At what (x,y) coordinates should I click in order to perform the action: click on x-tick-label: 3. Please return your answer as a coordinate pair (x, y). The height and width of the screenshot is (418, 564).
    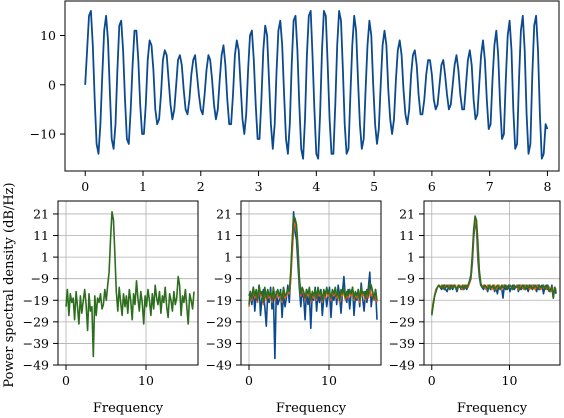
    Looking at the image, I should click on (259, 186).